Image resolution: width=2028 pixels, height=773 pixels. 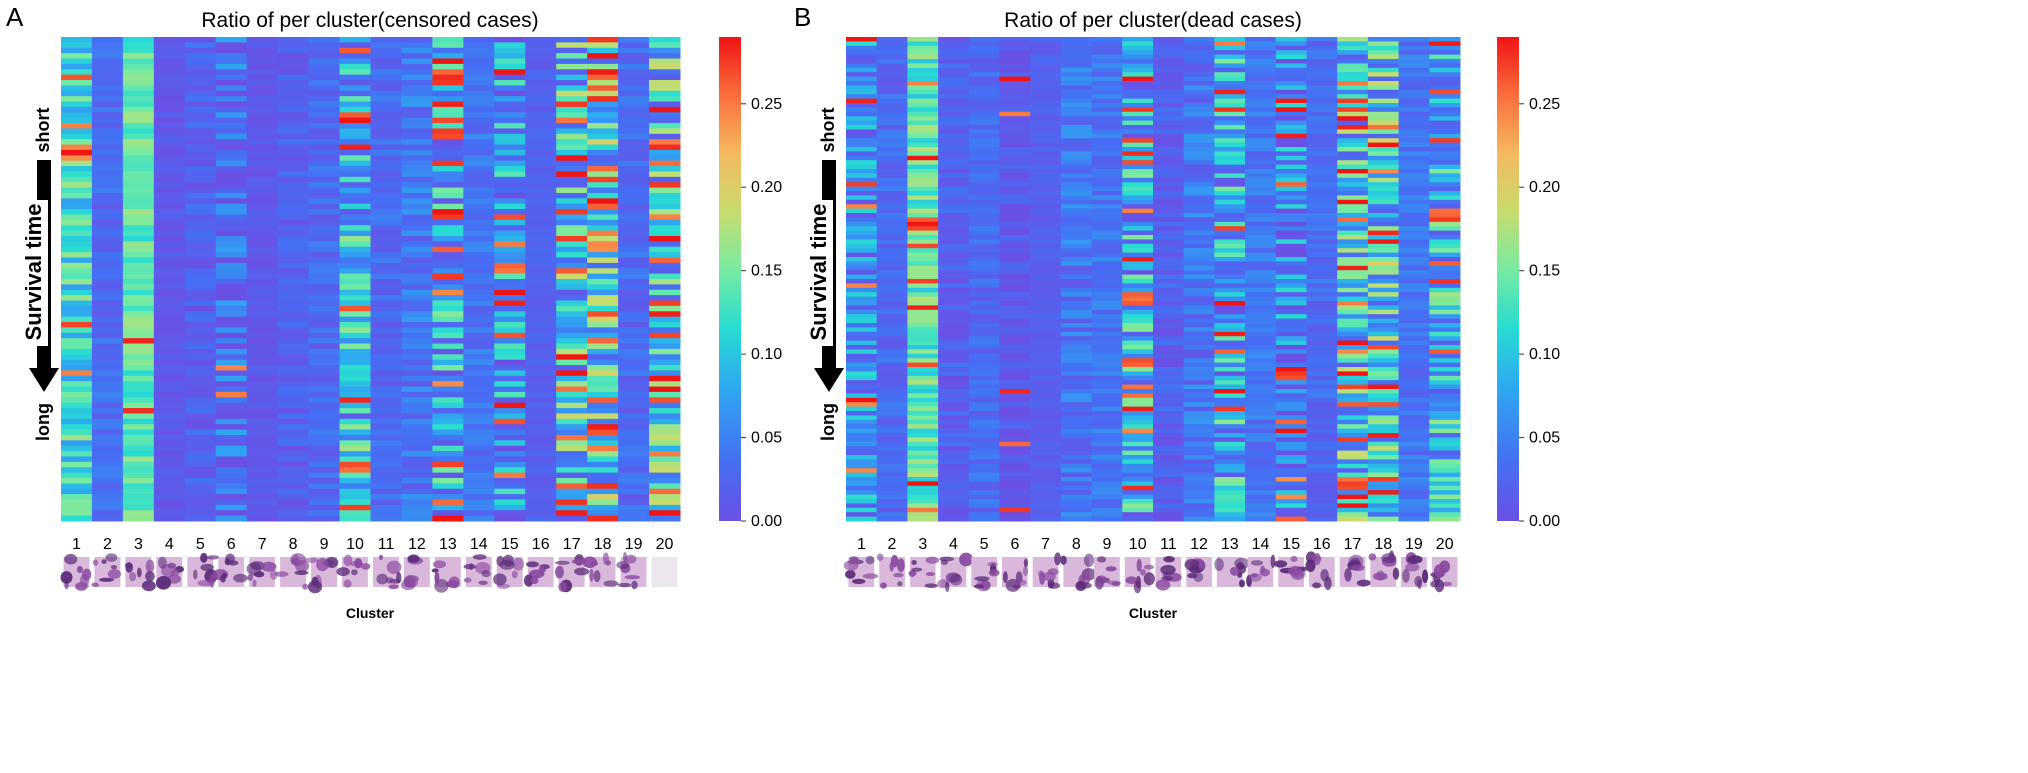 What do you see at coordinates (1544, 104) in the screenshot?
I see `colorbar-tick-label: 0.25` at bounding box center [1544, 104].